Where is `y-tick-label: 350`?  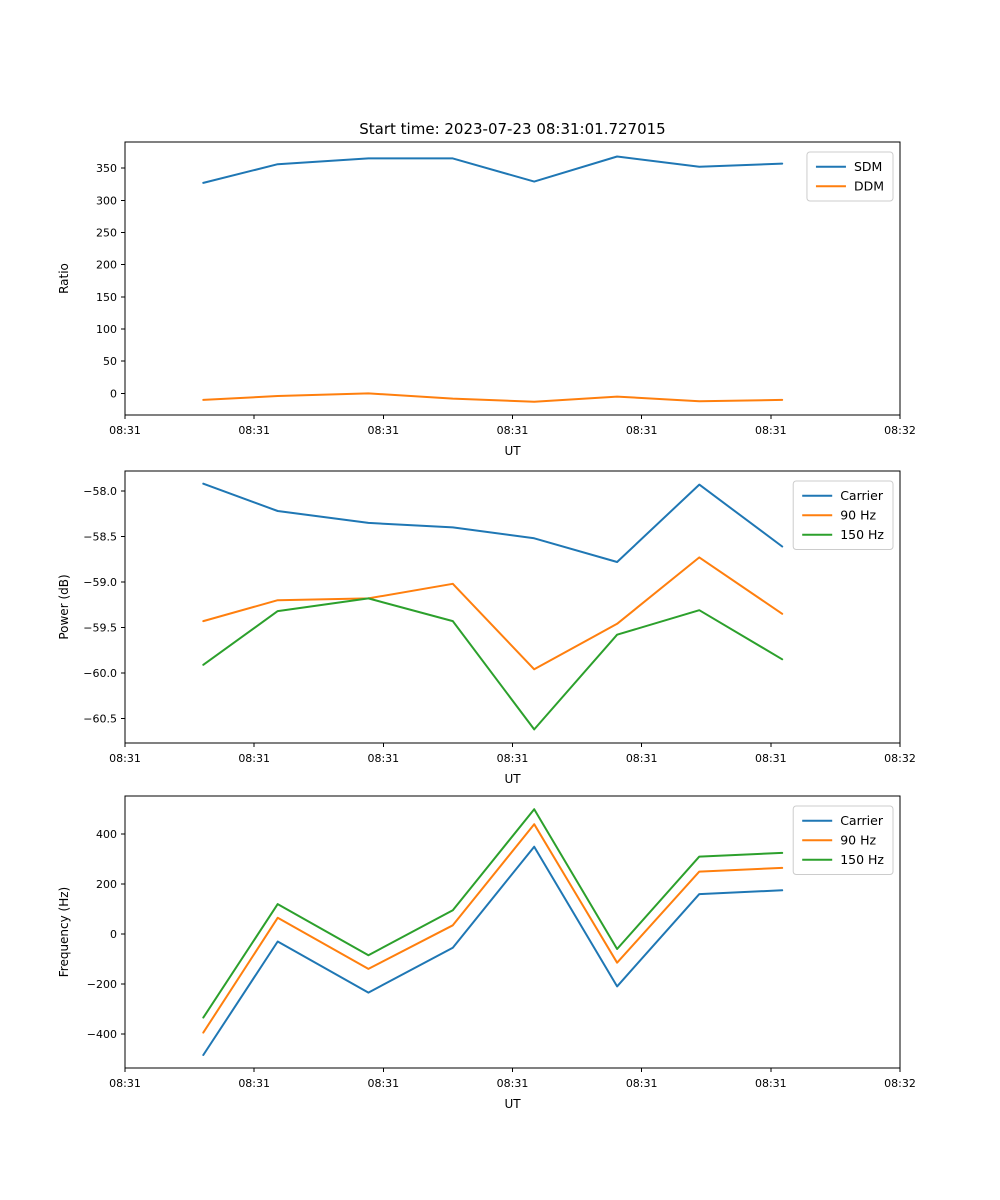 y-tick-label: 350 is located at coordinates (106, 168).